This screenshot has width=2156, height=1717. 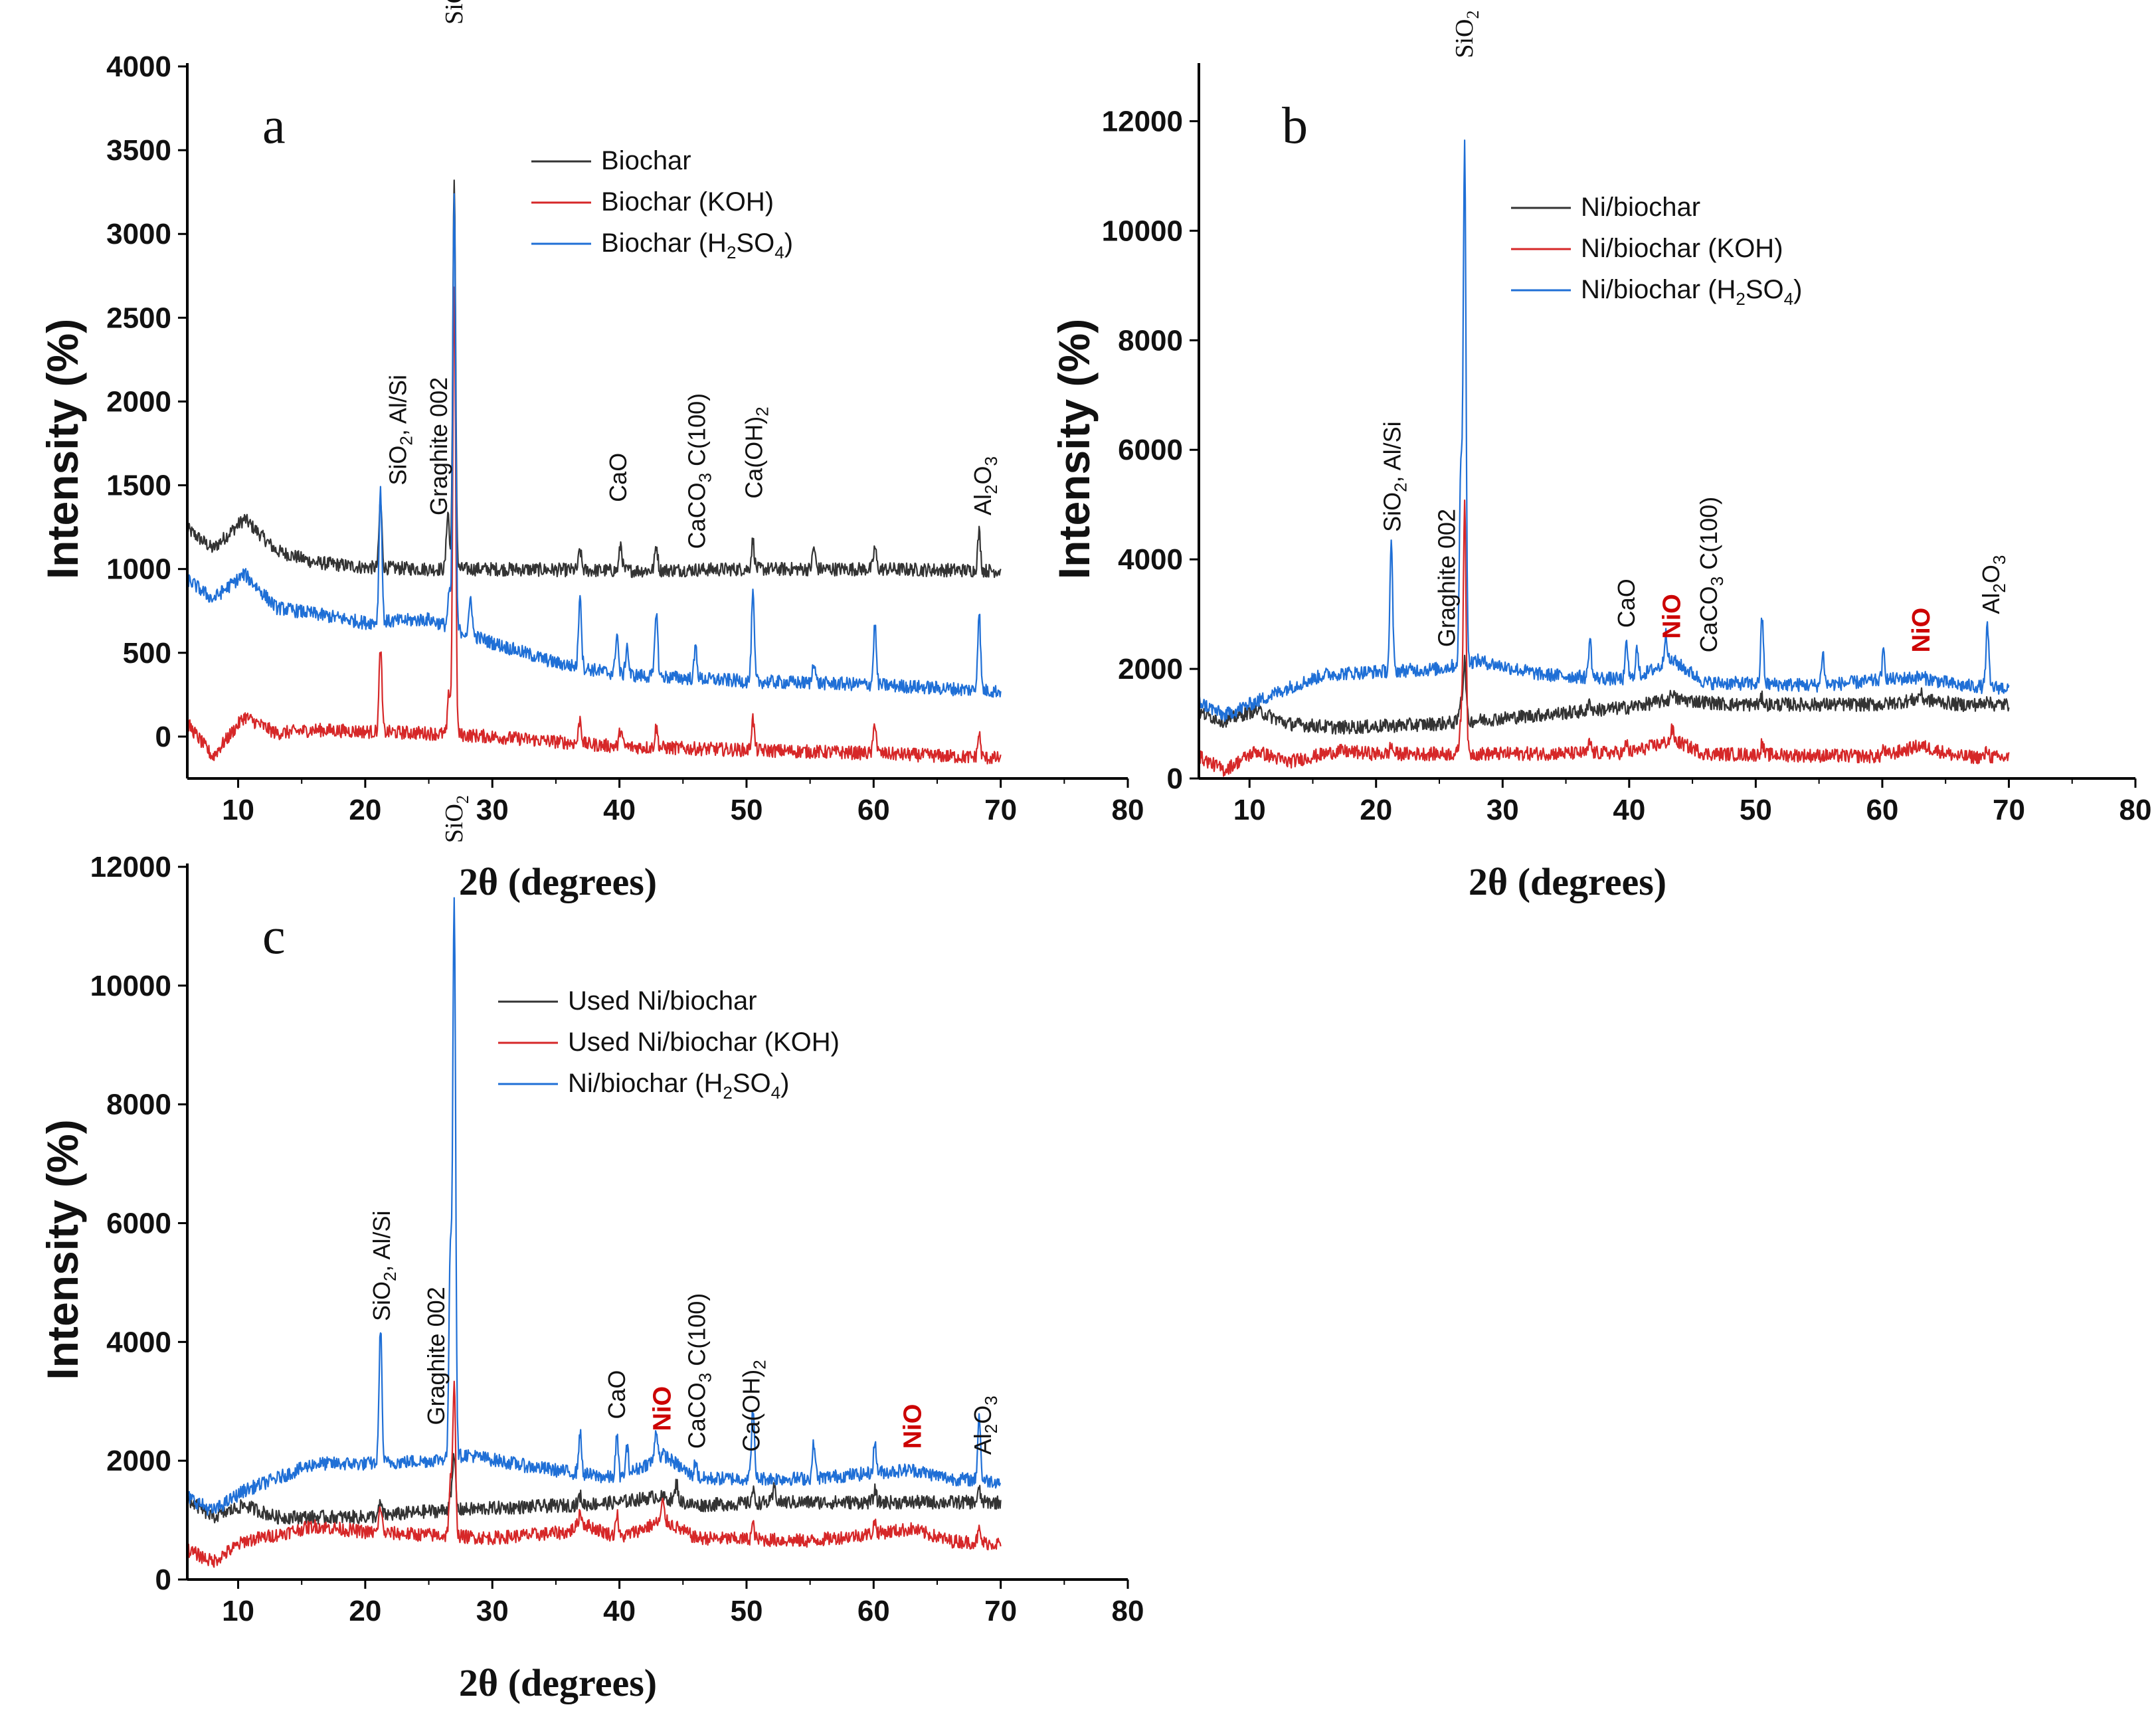 I want to click on y-tick-label: 1500, so click(x=138, y=486).